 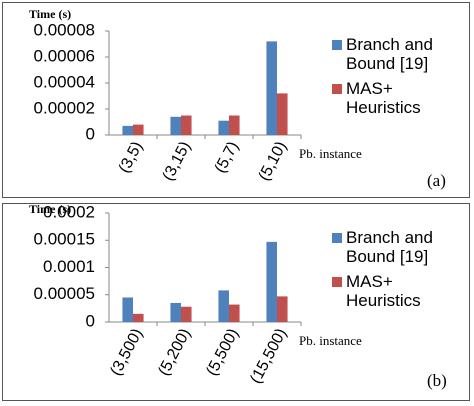 I want to click on y-tick-label: 0.00002, so click(x=64, y=107).